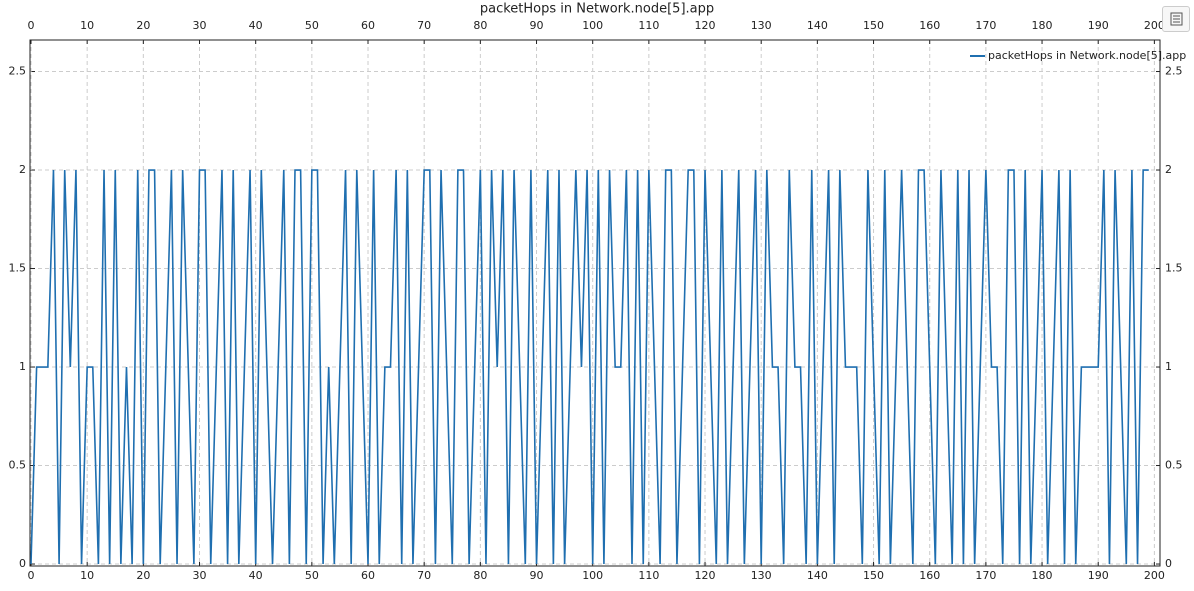  What do you see at coordinates (1087, 55) in the screenshot?
I see `legend-label: packetHops in Network.node[5].app` at bounding box center [1087, 55].